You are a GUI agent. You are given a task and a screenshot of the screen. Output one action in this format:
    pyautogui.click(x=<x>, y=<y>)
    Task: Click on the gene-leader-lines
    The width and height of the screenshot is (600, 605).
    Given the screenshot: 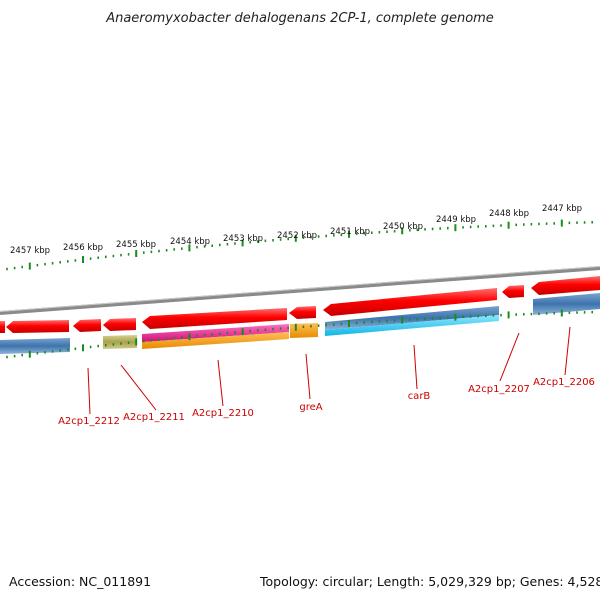 What is the action you would take?
    pyautogui.click(x=329, y=370)
    